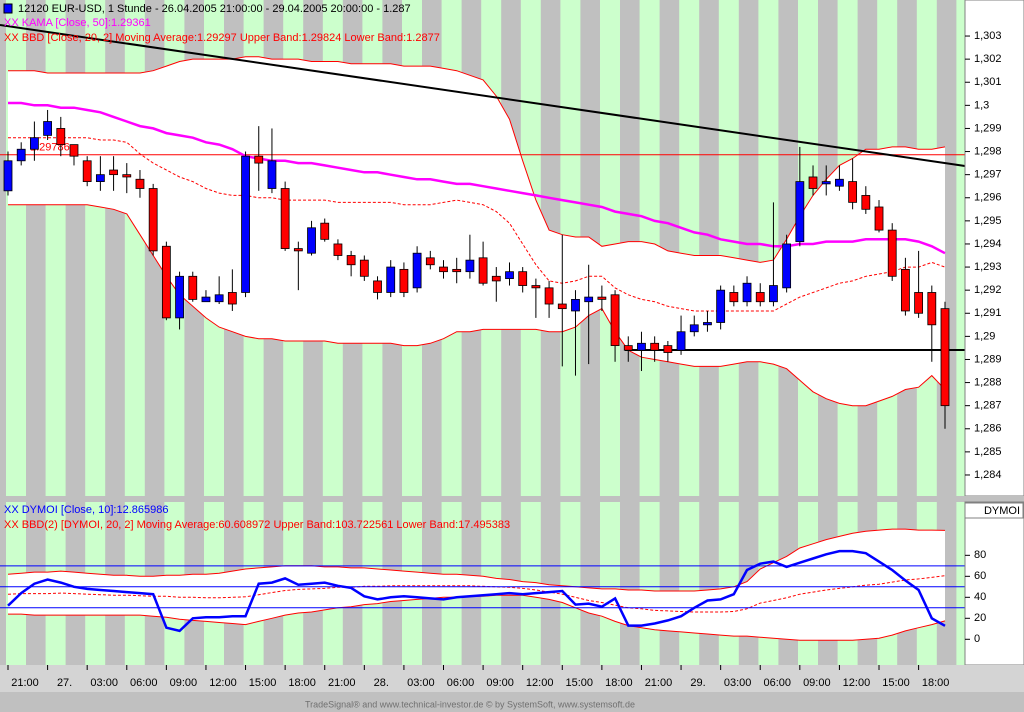 The height and width of the screenshot is (712, 1024). Describe the element at coordinates (981, 105) in the screenshot. I see `y-tick-label: 1,3` at that location.